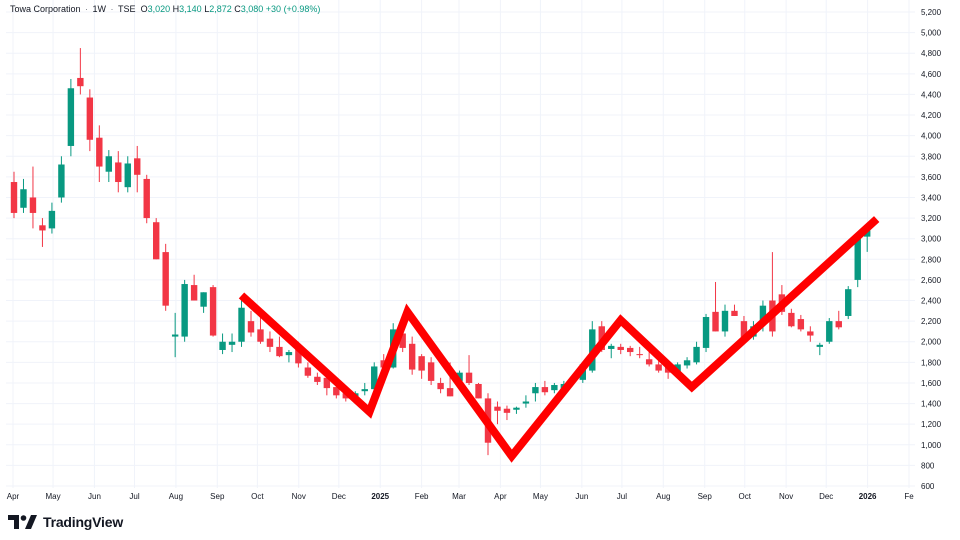 This screenshot has height=540, width=960. I want to click on price-tick-label: 5,200, so click(931, 12).